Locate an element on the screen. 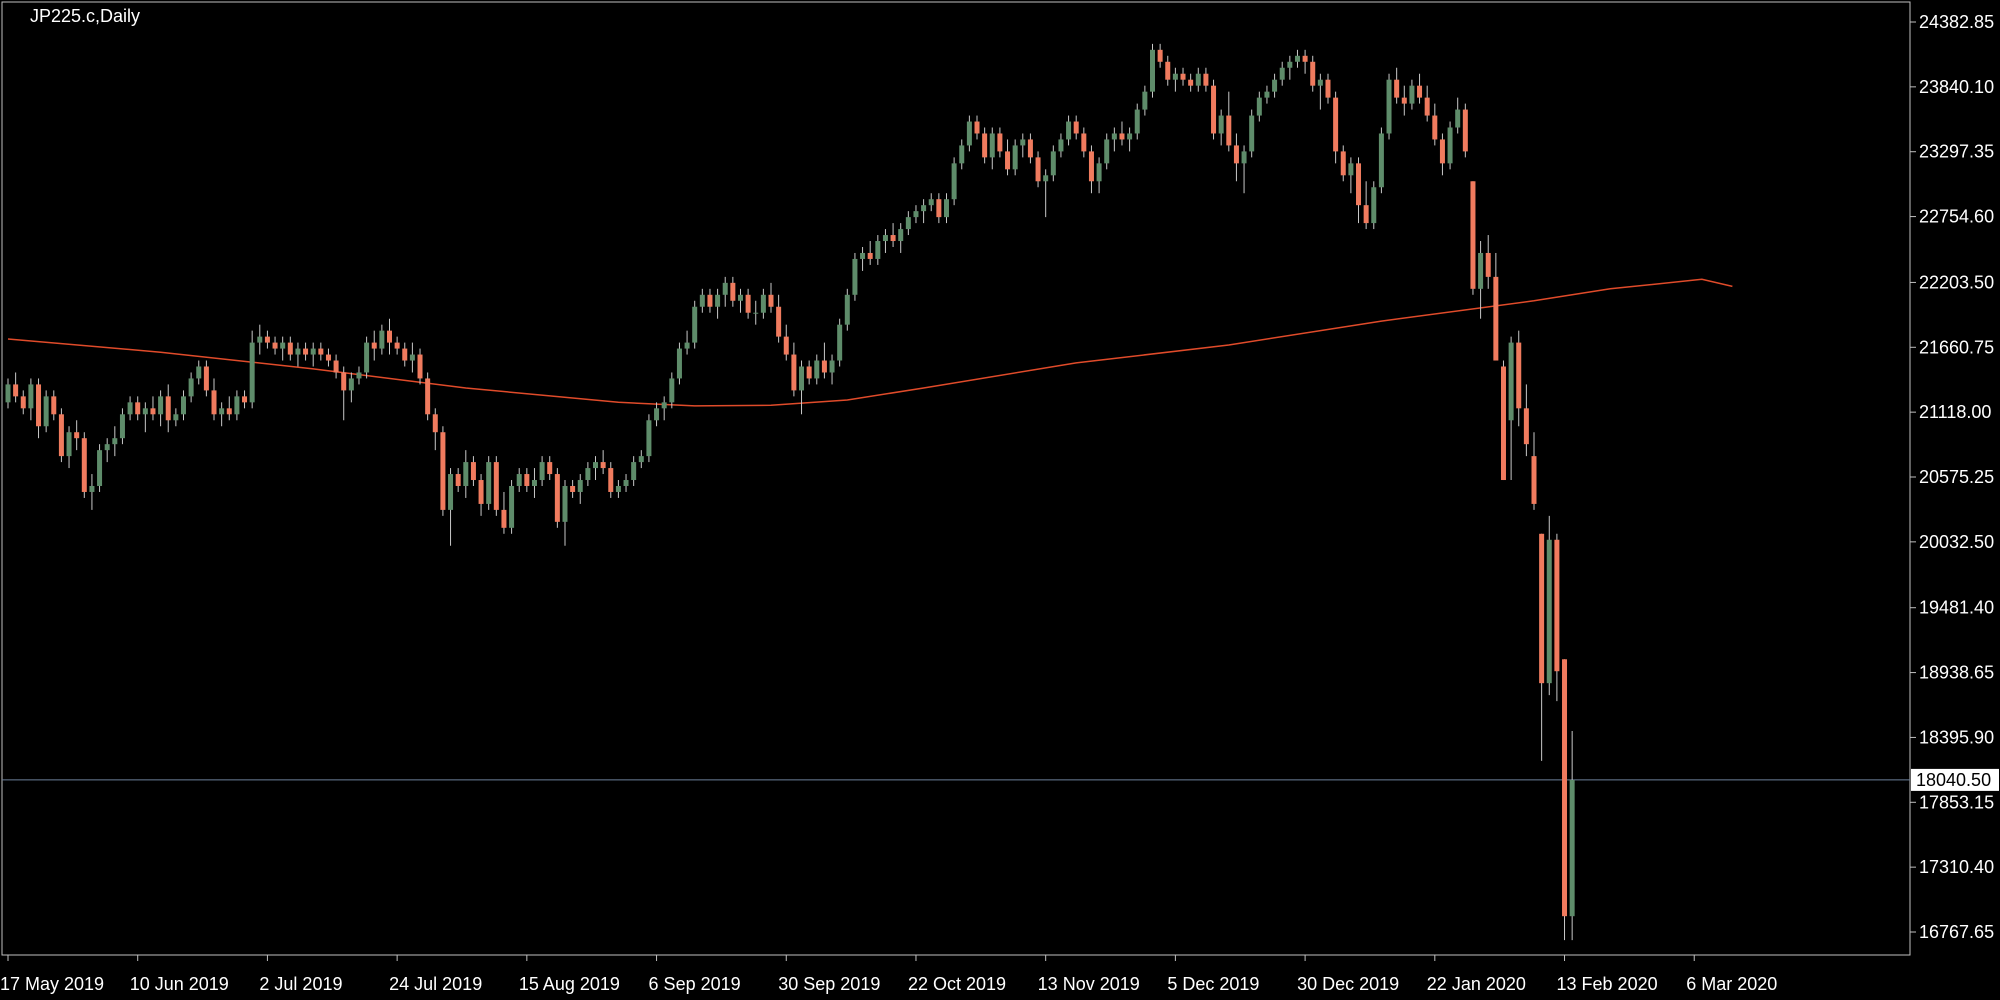  y-tick-label: 24382.85 is located at coordinates (1956, 22).